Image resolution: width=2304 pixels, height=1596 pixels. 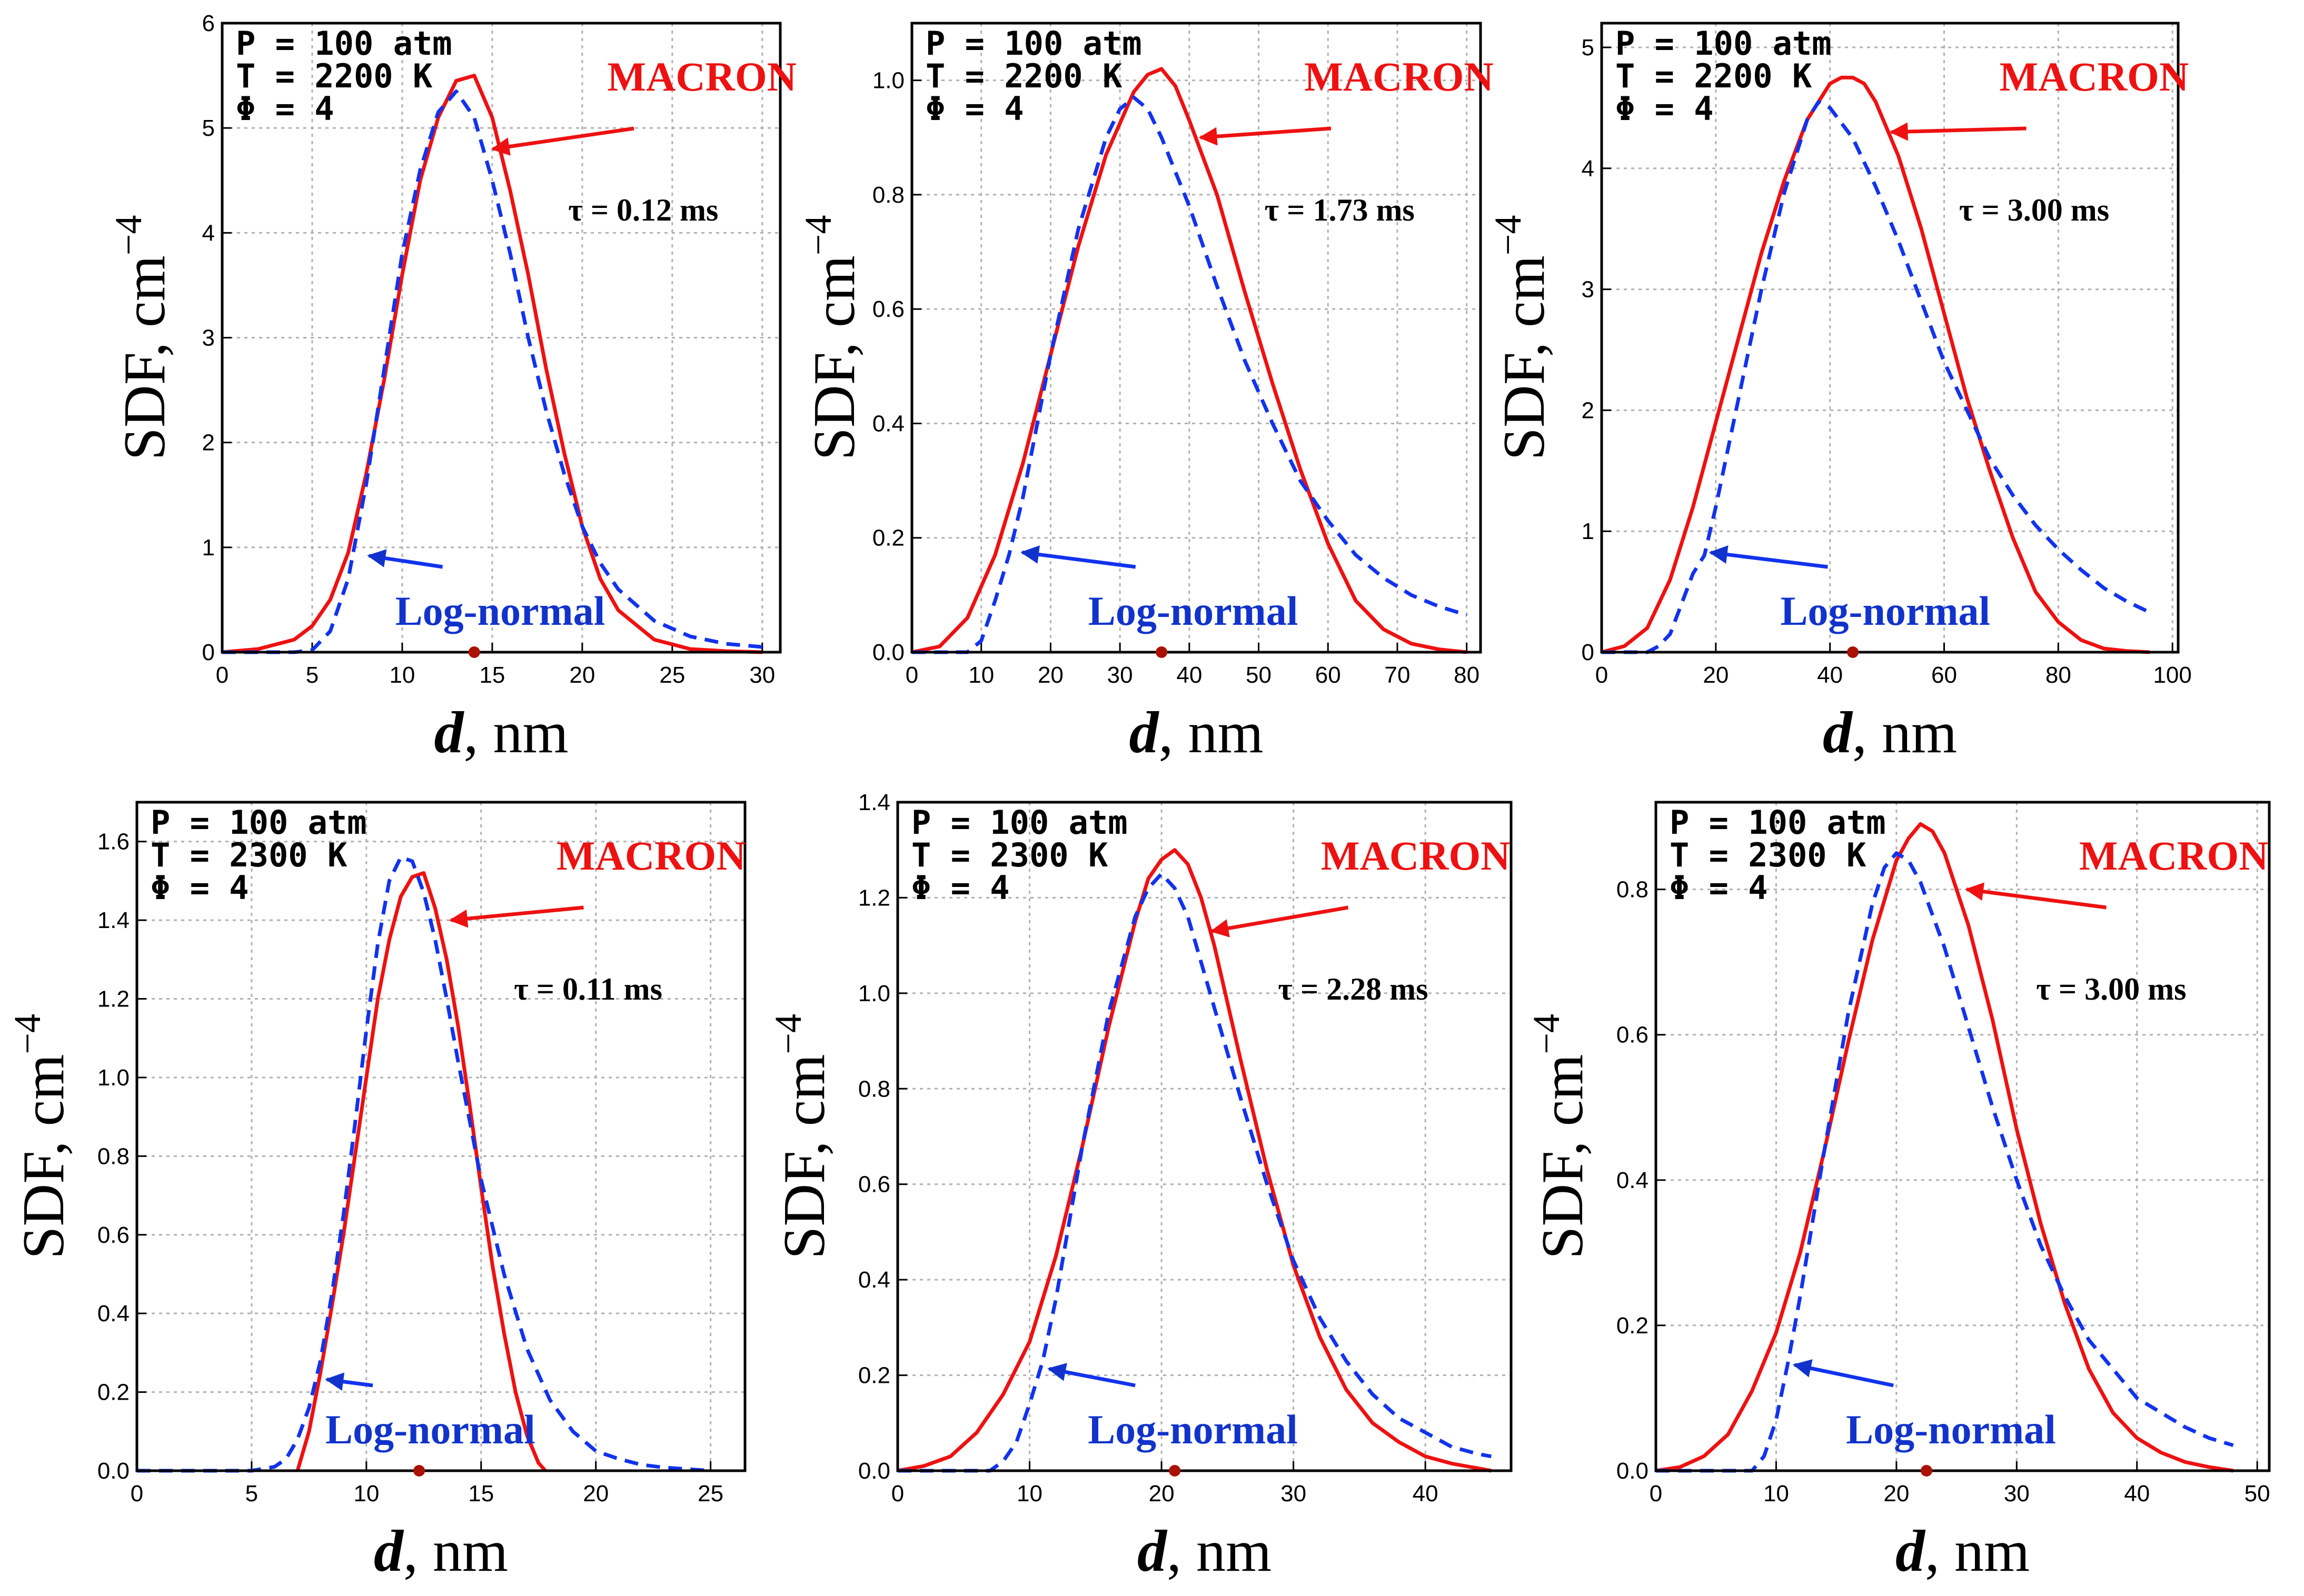 I want to click on x-tick-label: 5, so click(x=251, y=1494).